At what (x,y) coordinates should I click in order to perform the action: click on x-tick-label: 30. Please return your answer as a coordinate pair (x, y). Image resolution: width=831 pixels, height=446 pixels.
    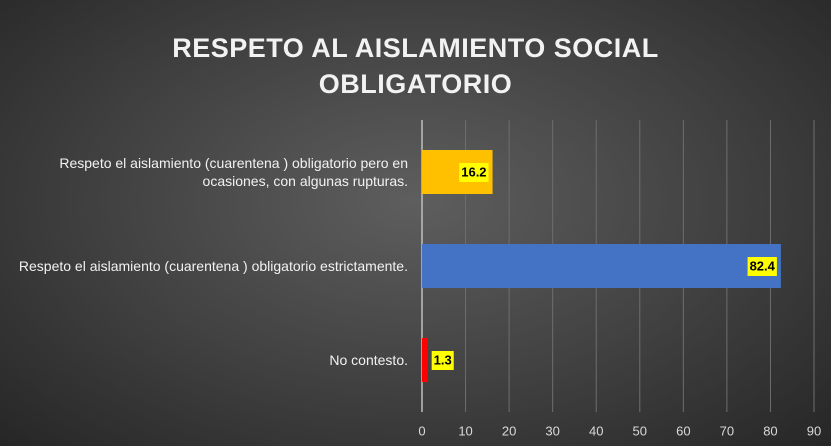
    Looking at the image, I should click on (552, 430).